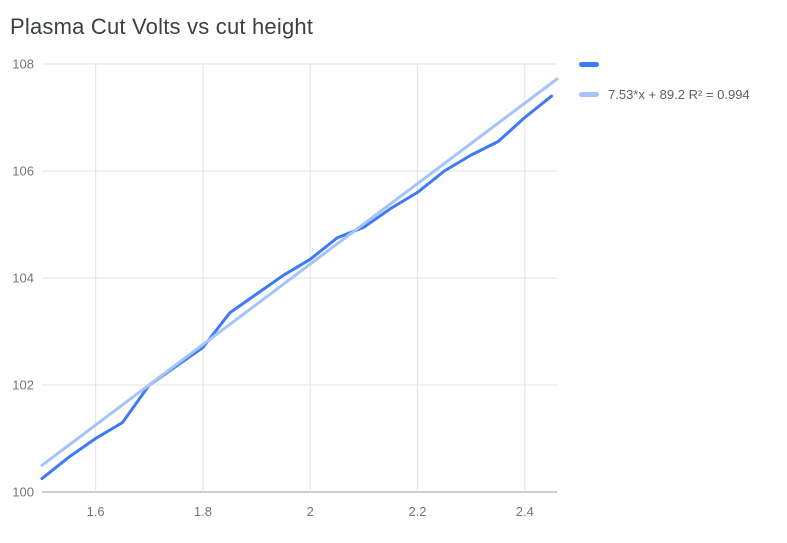 This screenshot has width=787, height=543. I want to click on trendline-legend-label: 7.53*x + 89.2 R² = 0.994, so click(679, 94).